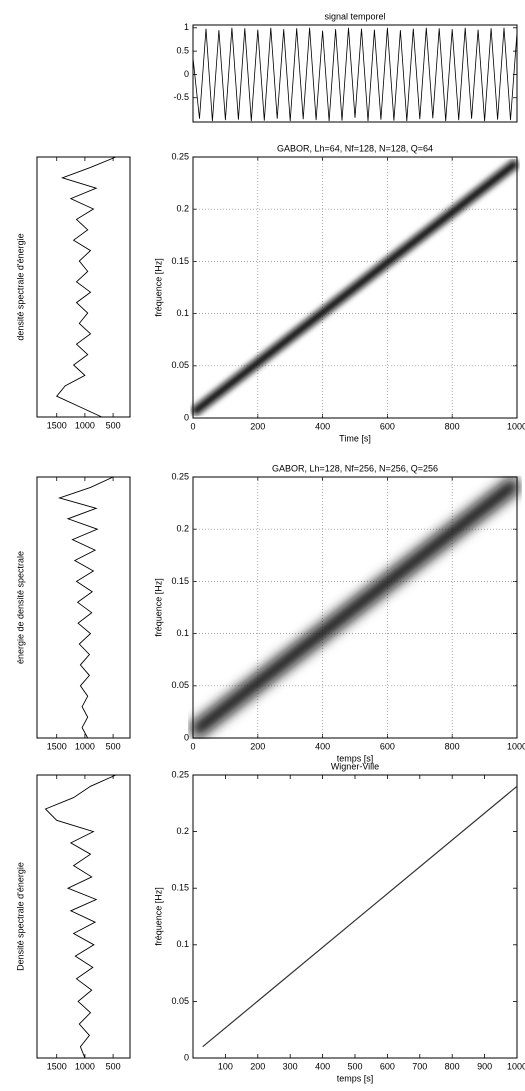 The width and height of the screenshot is (525, 1091). I want to click on axes-title: signal temporel, so click(354, 16).